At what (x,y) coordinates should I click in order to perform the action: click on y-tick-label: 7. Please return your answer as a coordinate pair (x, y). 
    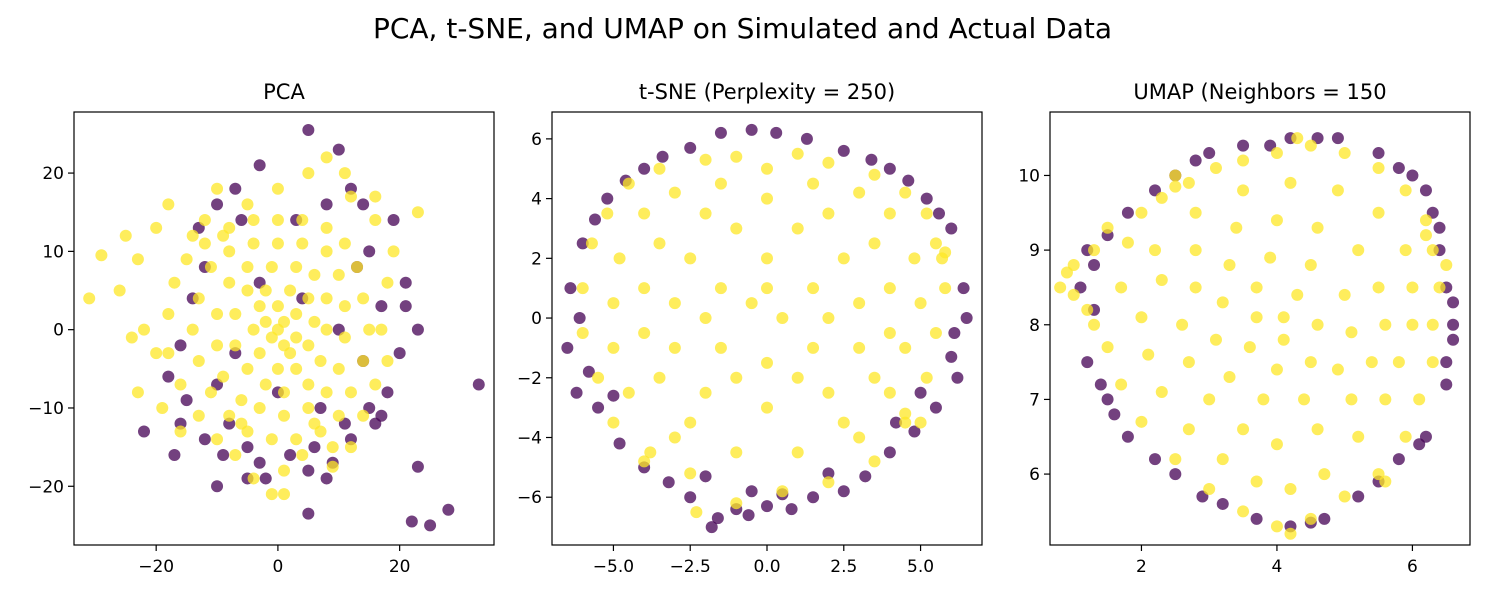
    Looking at the image, I should click on (1034, 400).